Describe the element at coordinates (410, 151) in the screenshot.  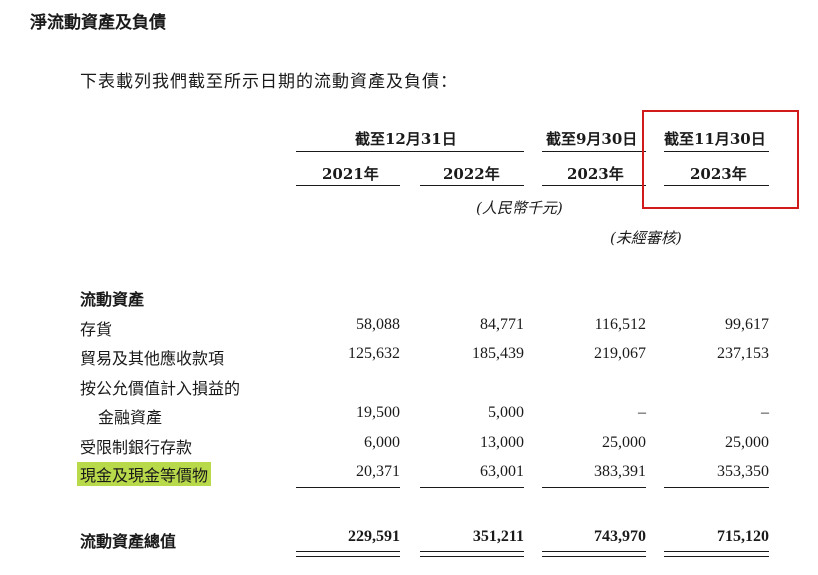
I see `header-rule-dec31` at that location.